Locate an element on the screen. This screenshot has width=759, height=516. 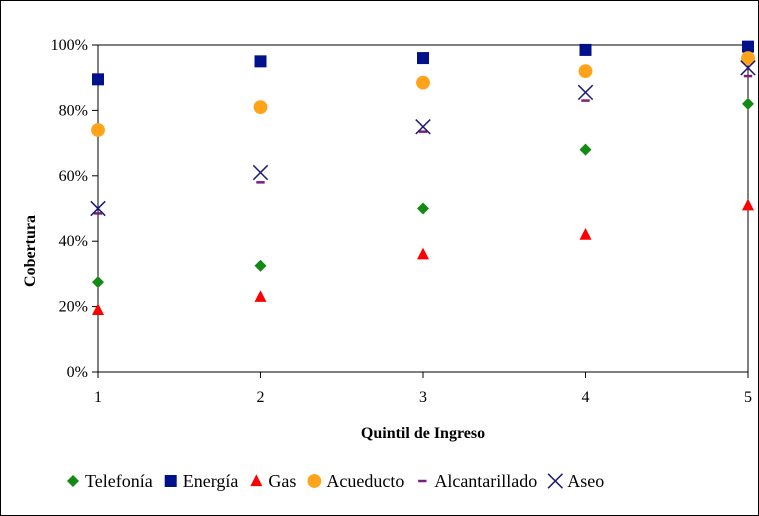
y-tick-label: 40% is located at coordinates (73, 241).